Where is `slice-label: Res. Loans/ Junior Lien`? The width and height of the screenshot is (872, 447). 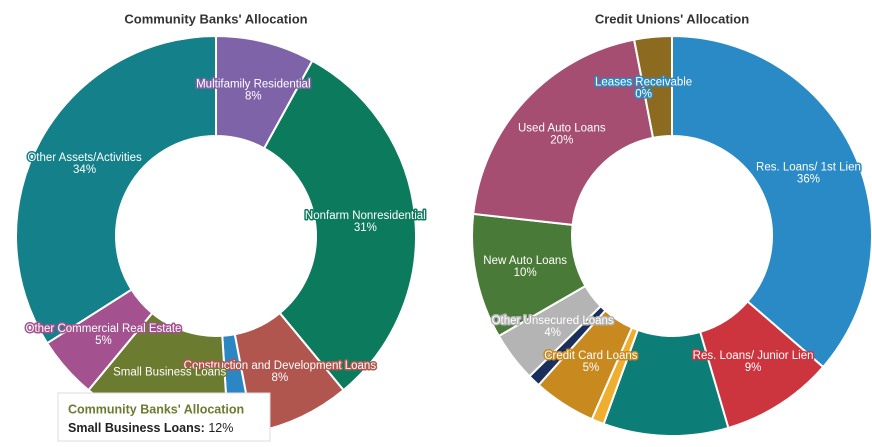
slice-label: Res. Loans/ Junior Lien is located at coordinates (753, 356).